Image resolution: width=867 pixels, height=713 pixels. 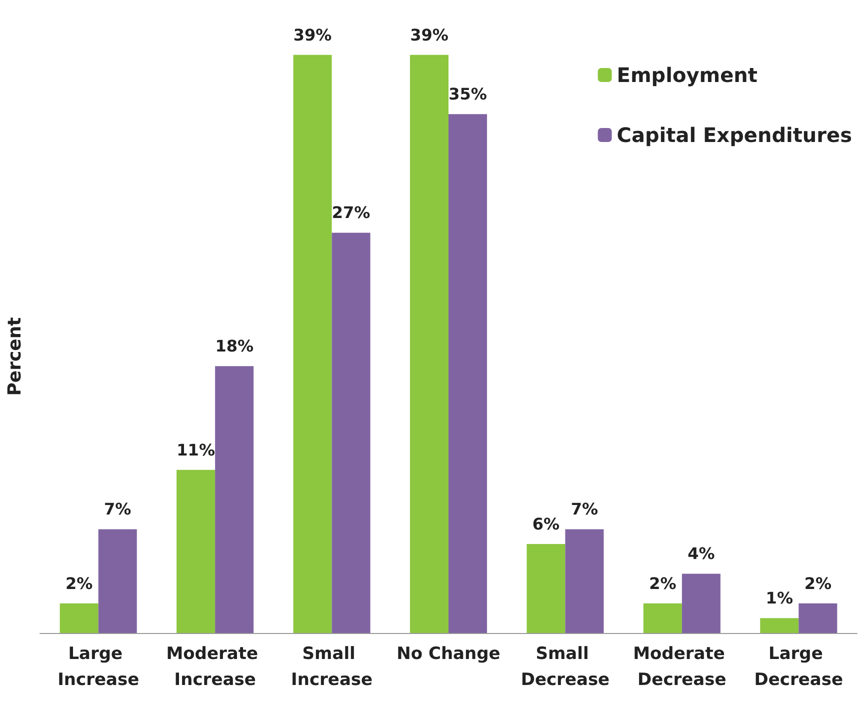 I want to click on data-label: 27%, so click(x=351, y=212).